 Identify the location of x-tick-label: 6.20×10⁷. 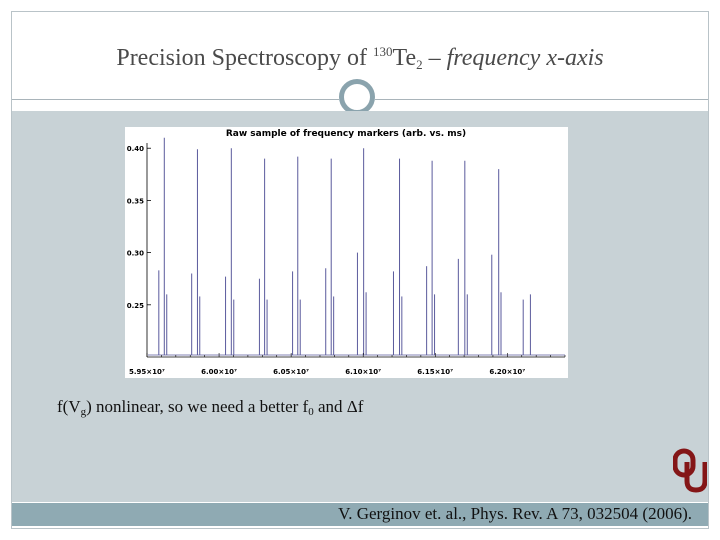
(507, 372).